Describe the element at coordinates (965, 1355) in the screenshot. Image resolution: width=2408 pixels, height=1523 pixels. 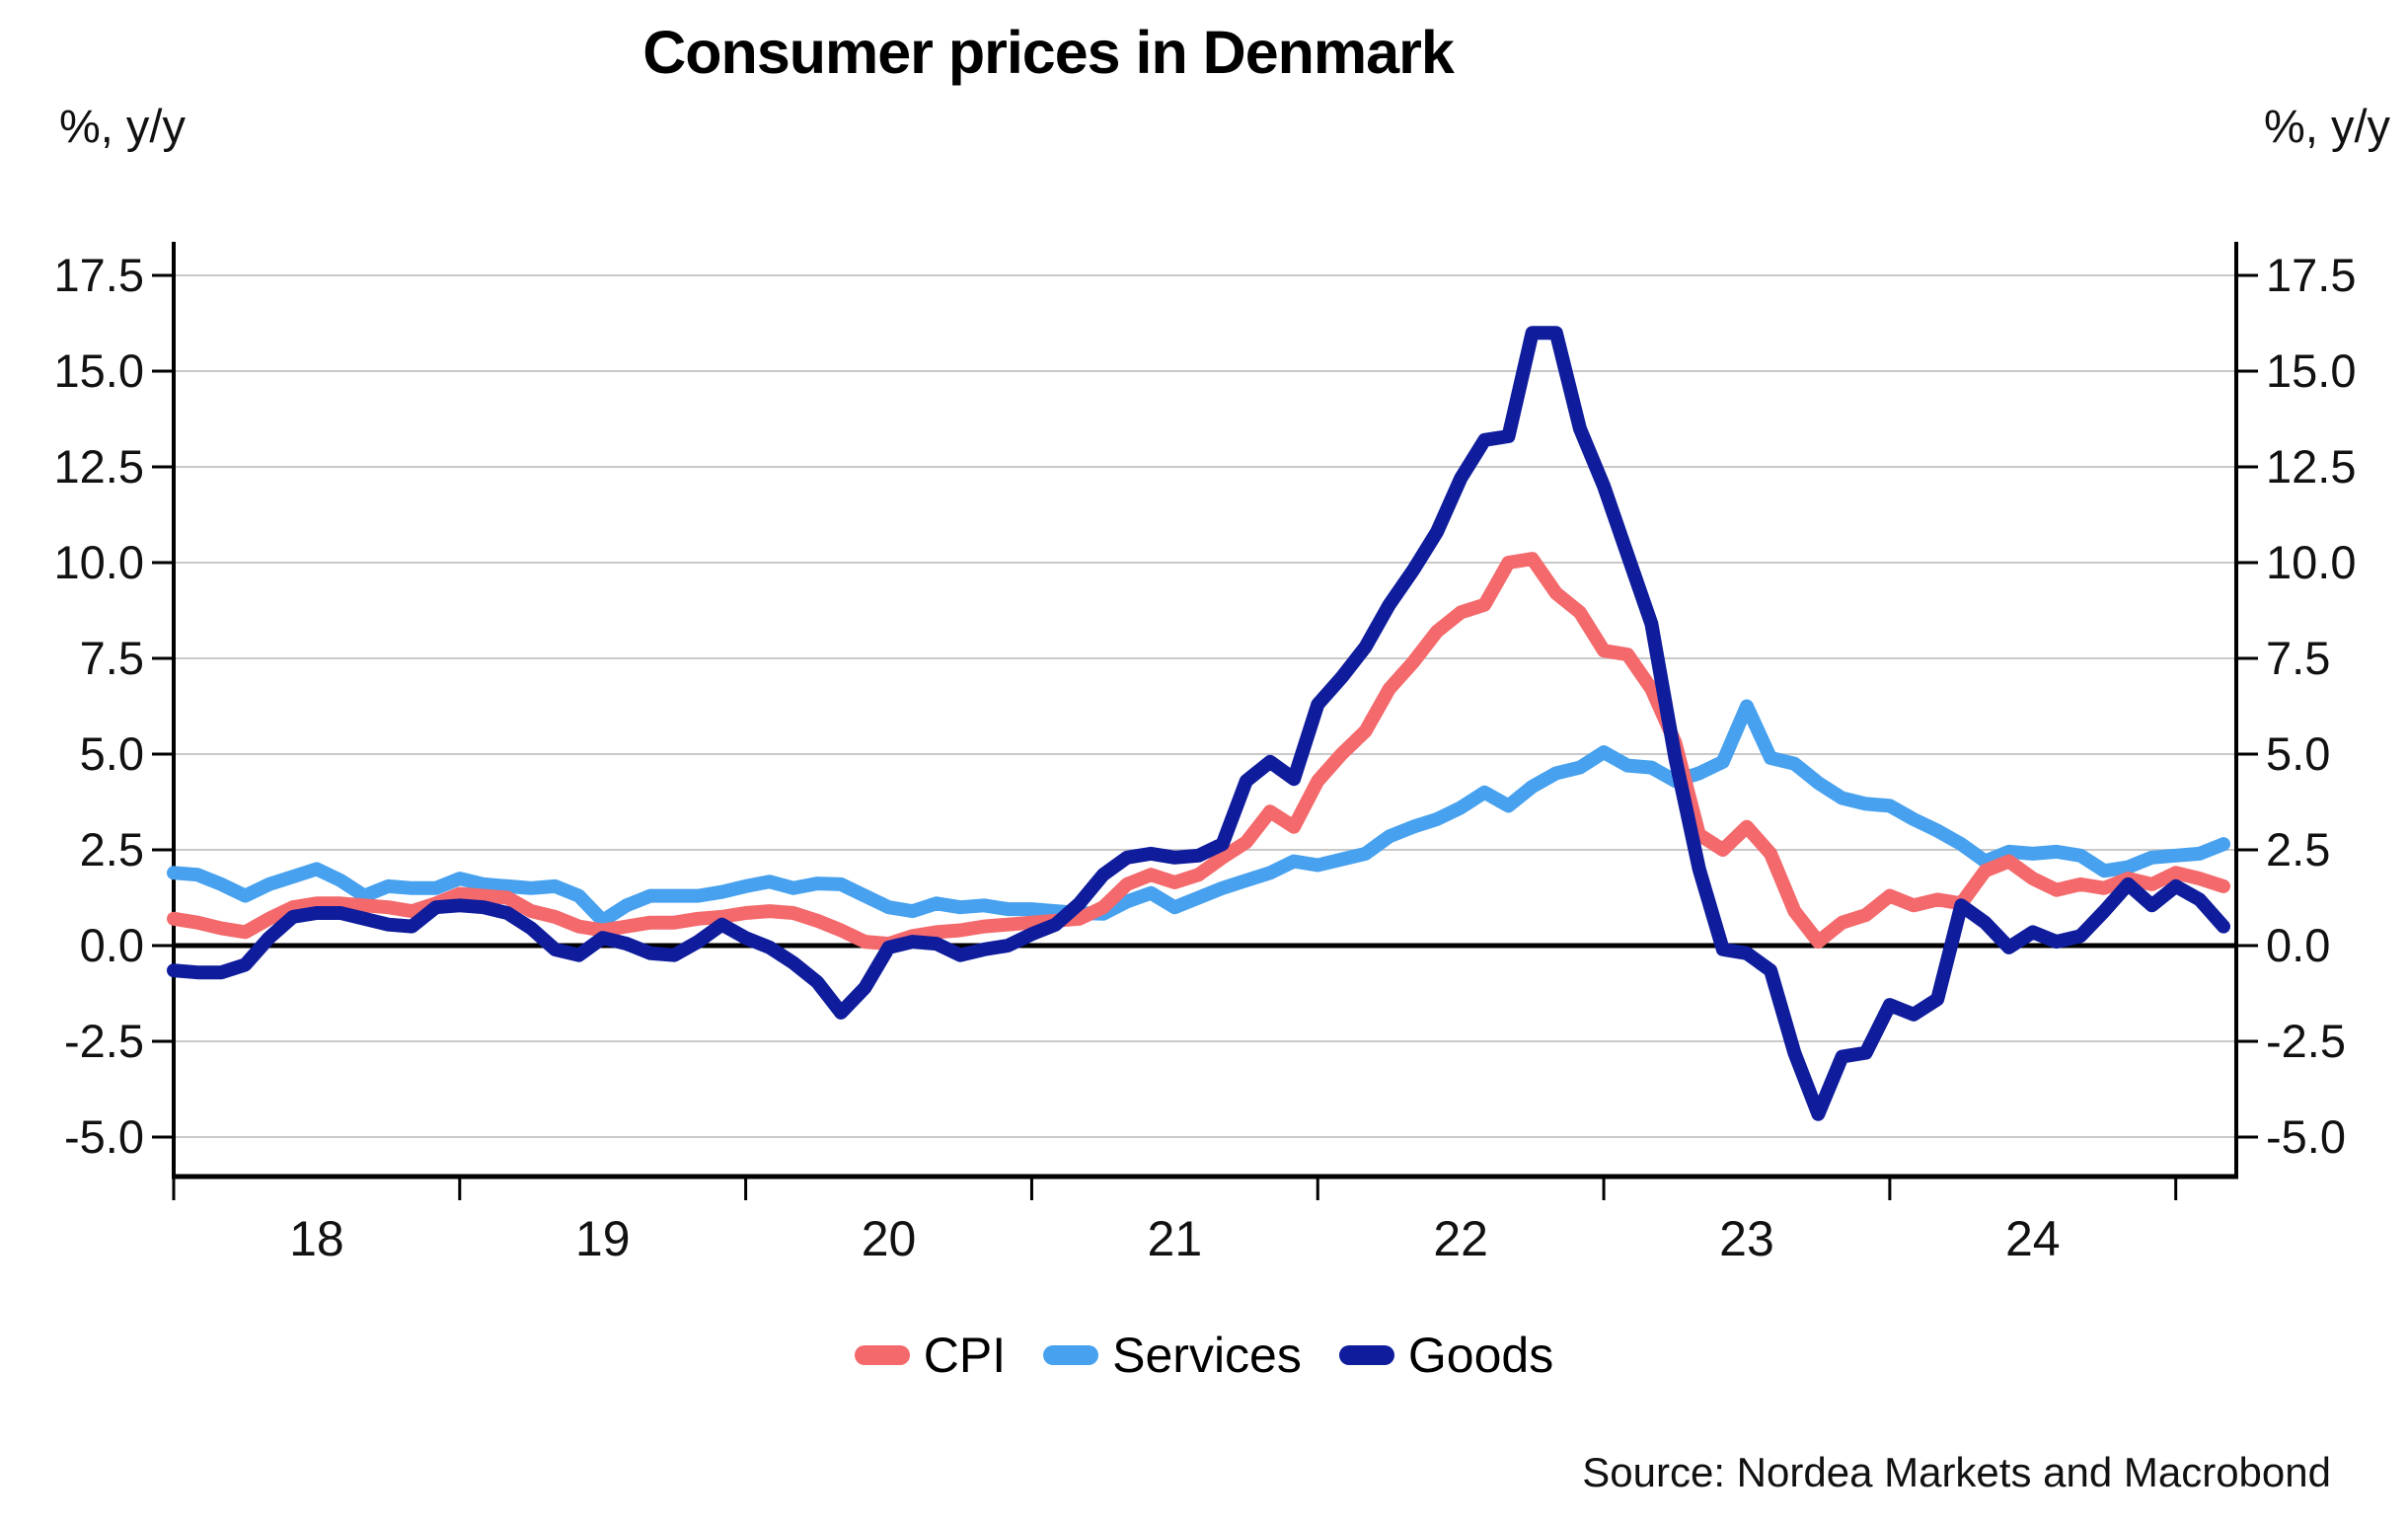
I see `legend-label-cpi: CPI` at that location.